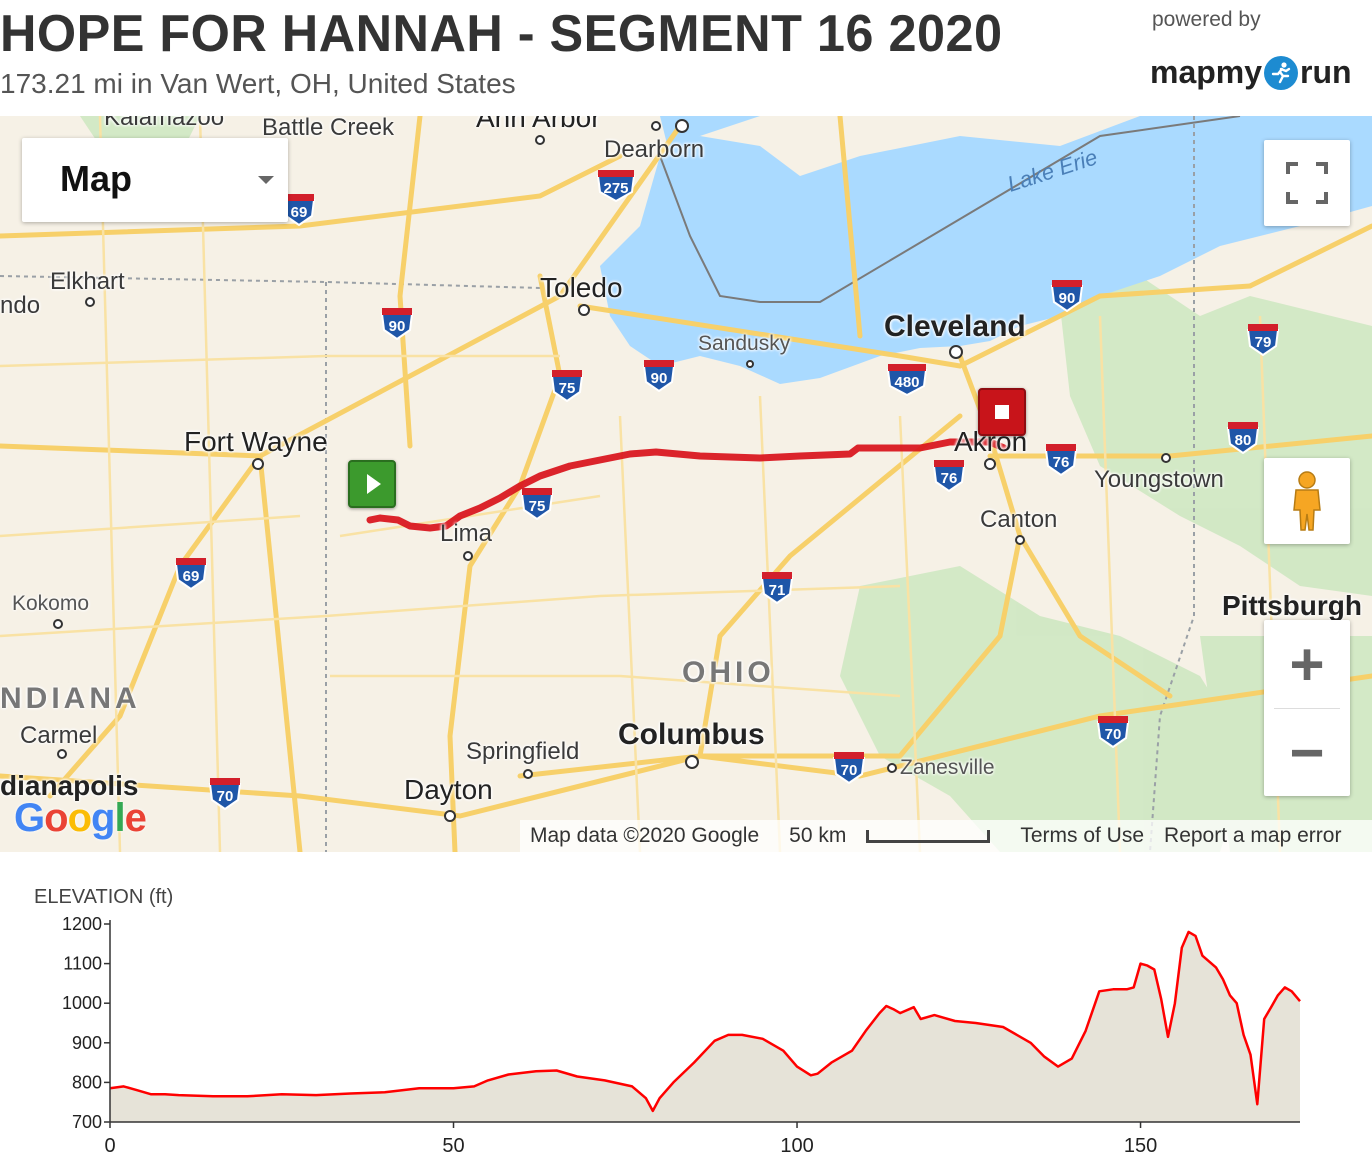 Image resolution: width=1372 pixels, height=1166 pixels. What do you see at coordinates (1253, 835) in the screenshot?
I see `report-map-error-link: Report a map error` at bounding box center [1253, 835].